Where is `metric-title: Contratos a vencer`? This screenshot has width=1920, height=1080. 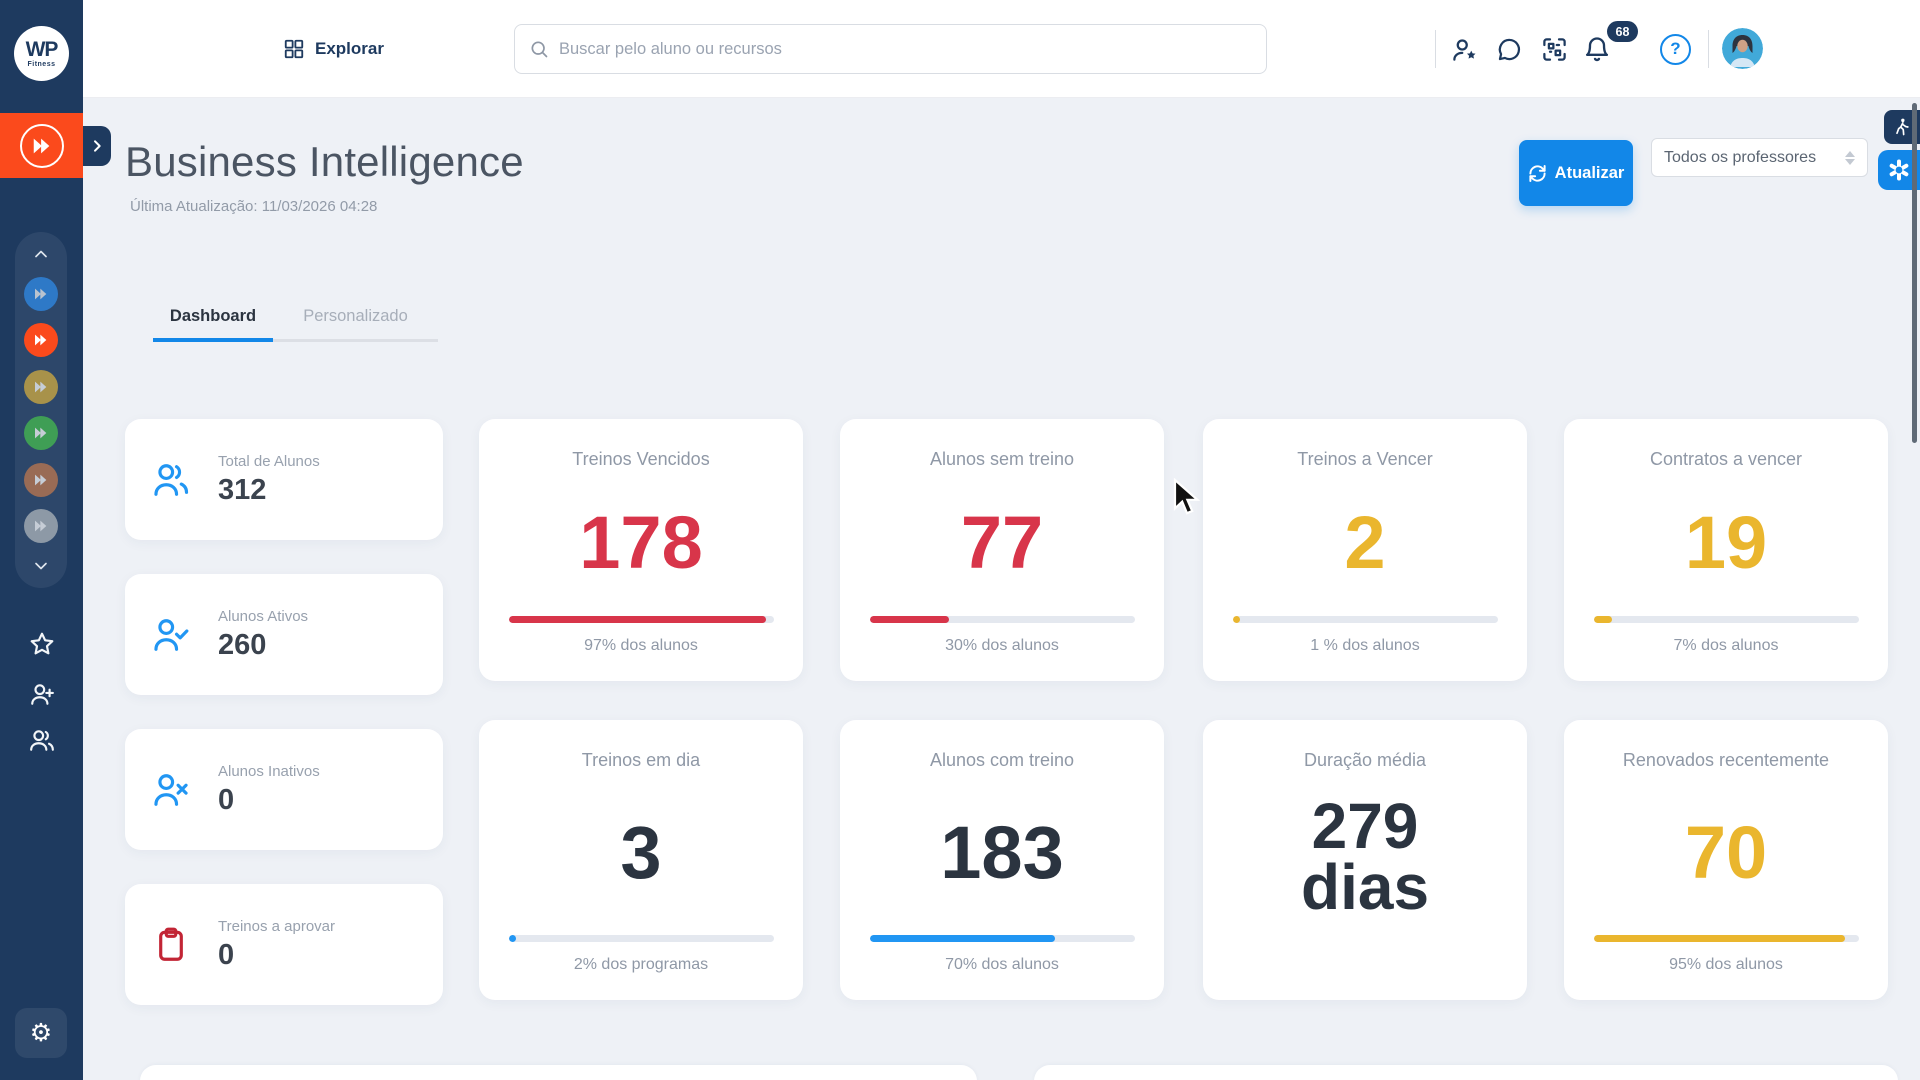 metric-title: Contratos a vencer is located at coordinates (1726, 459).